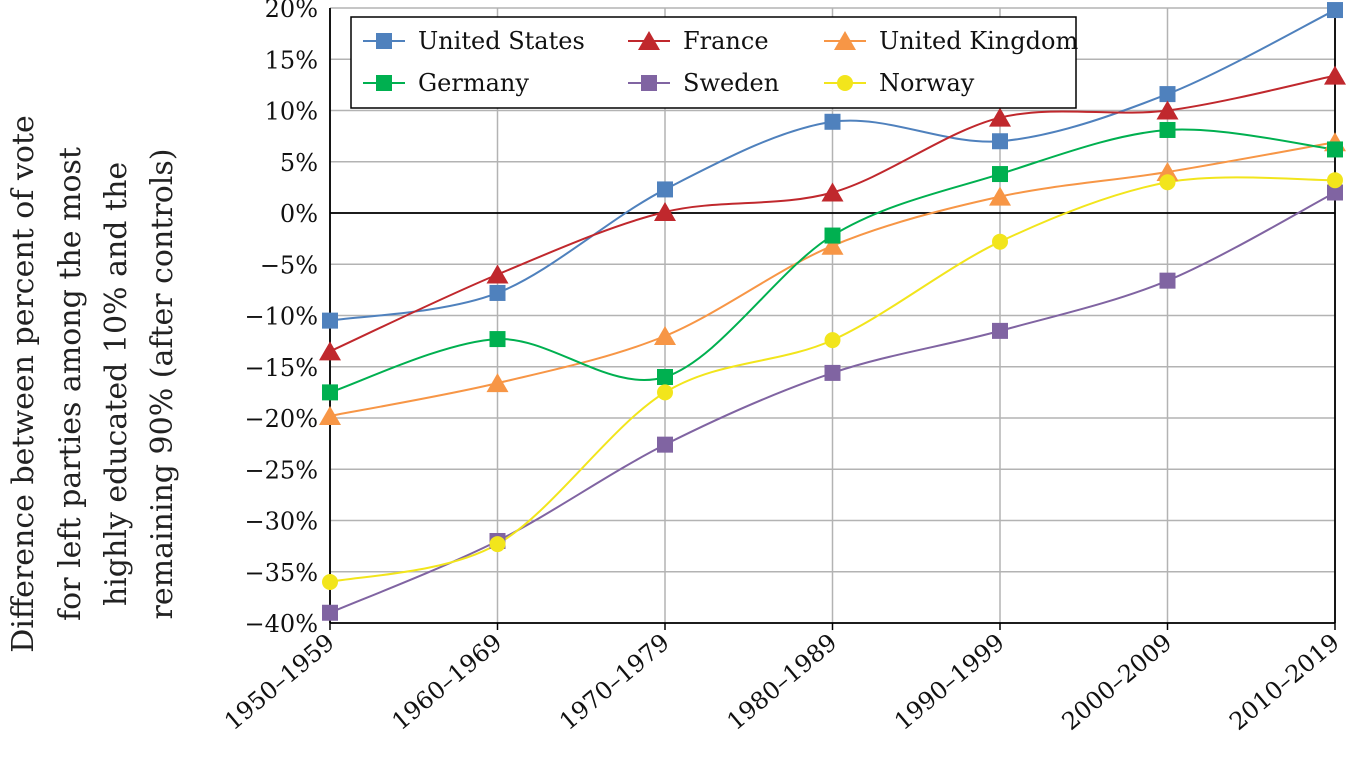  What do you see at coordinates (447, 682) in the screenshot?
I see `x-tick-label: 1960–1969` at bounding box center [447, 682].